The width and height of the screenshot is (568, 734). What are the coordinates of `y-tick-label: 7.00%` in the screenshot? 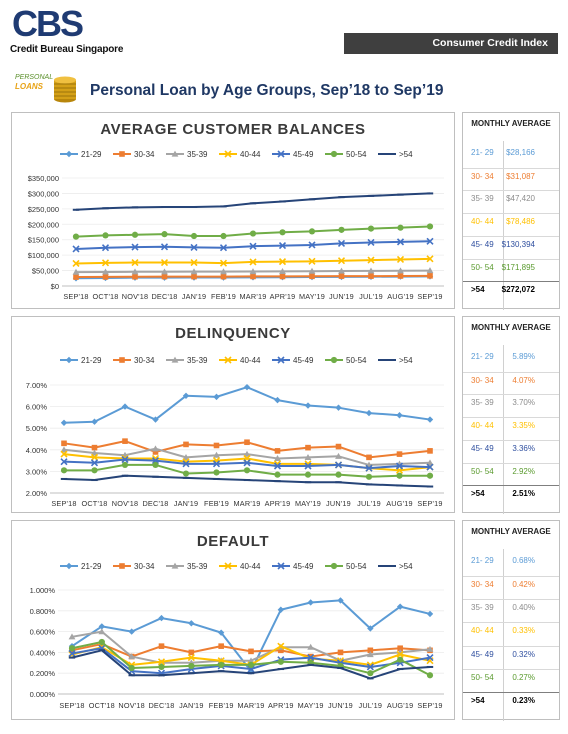 It's located at (37, 385).